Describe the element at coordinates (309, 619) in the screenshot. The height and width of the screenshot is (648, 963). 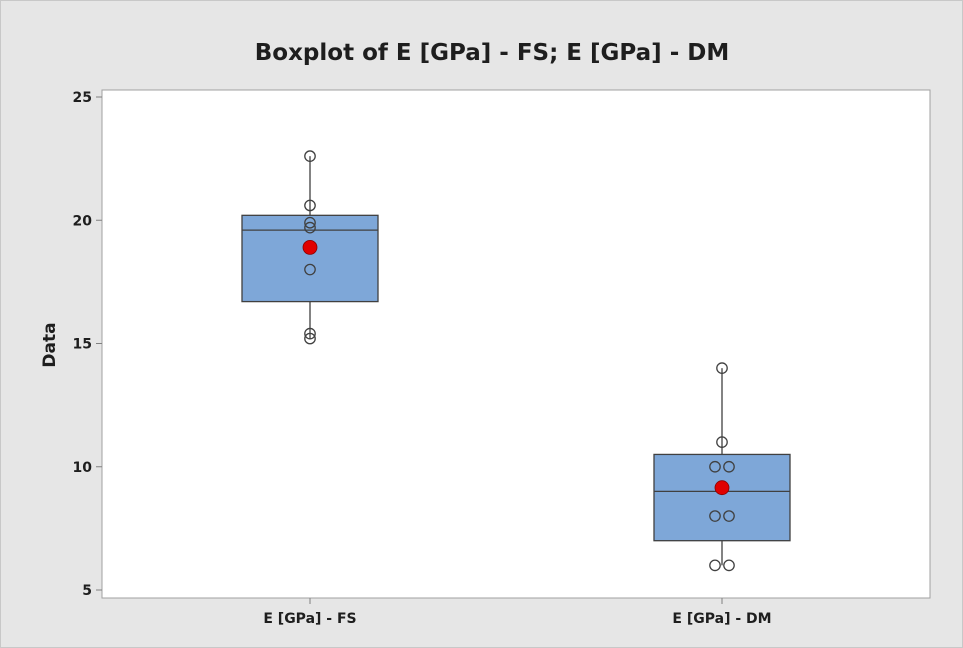
I see `x-tick-label: E [GPa] - FS` at that location.